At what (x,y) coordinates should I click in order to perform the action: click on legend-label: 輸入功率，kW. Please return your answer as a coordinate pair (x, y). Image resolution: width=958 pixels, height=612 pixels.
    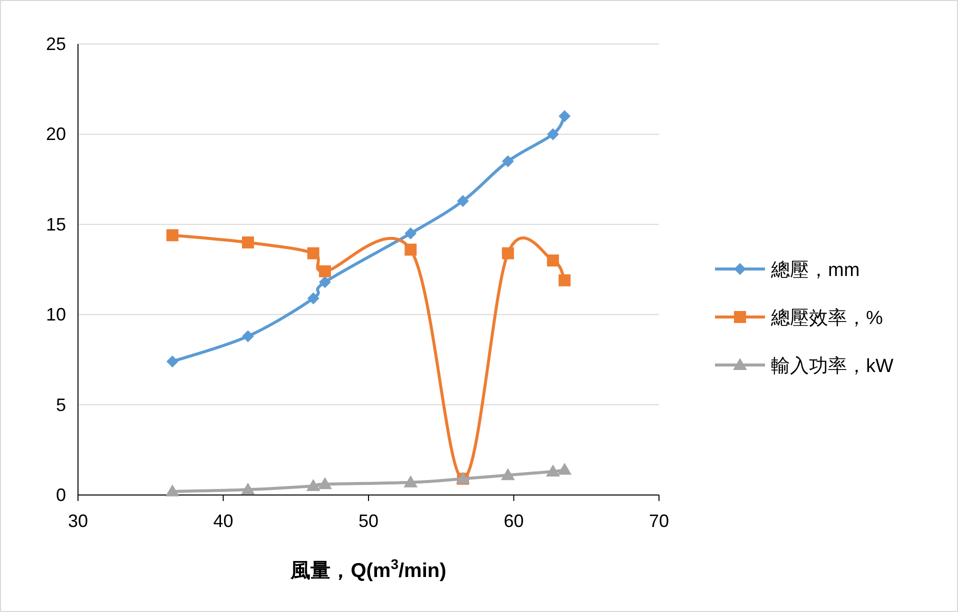
    Looking at the image, I should click on (832, 366).